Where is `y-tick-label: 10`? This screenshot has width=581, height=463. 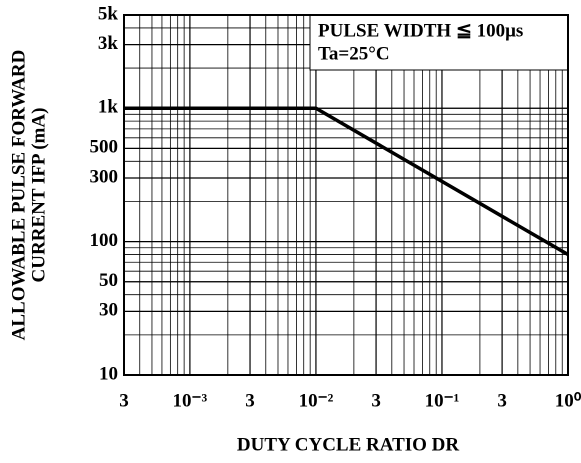 y-tick-label: 10 is located at coordinates (108, 373).